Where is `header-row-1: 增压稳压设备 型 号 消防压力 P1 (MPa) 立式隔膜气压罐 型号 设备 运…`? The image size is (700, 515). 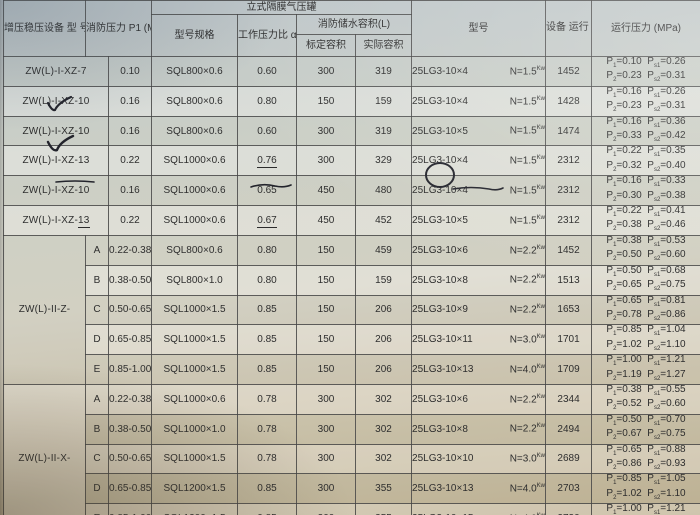
header-row-1: 增压稳压设备 型 号 消防压力 P1 (MPa) 立式隔膜气压罐 型号 设备 运… is located at coordinates (351, 28).